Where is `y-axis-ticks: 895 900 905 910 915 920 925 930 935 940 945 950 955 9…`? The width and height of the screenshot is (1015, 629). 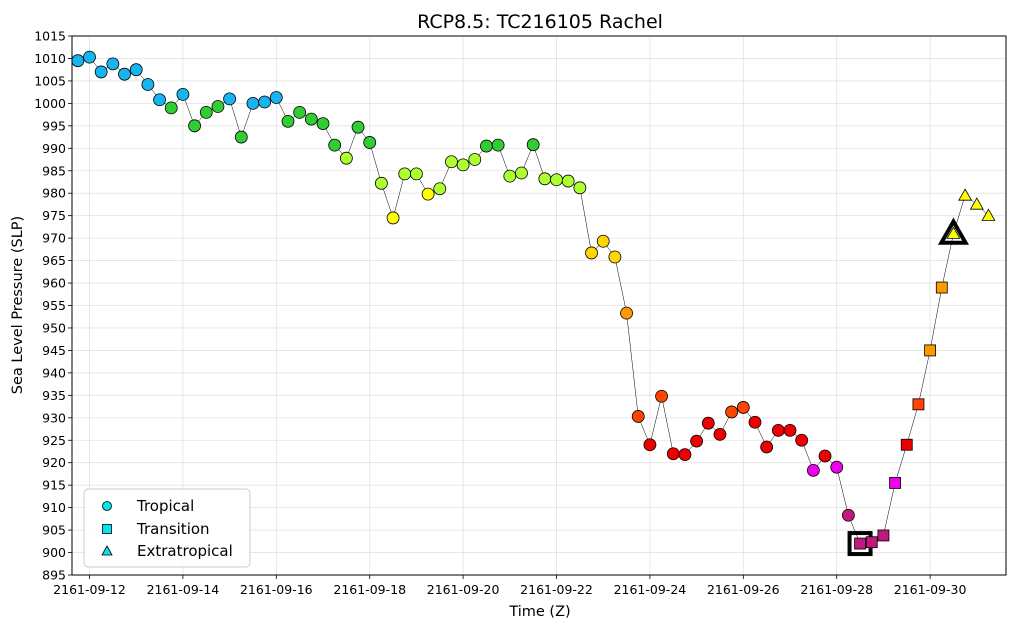
y-axis-ticks: 895 900 905 910 915 920 925 930 935 940 945 950 955 9… is located at coordinates (53, 306).